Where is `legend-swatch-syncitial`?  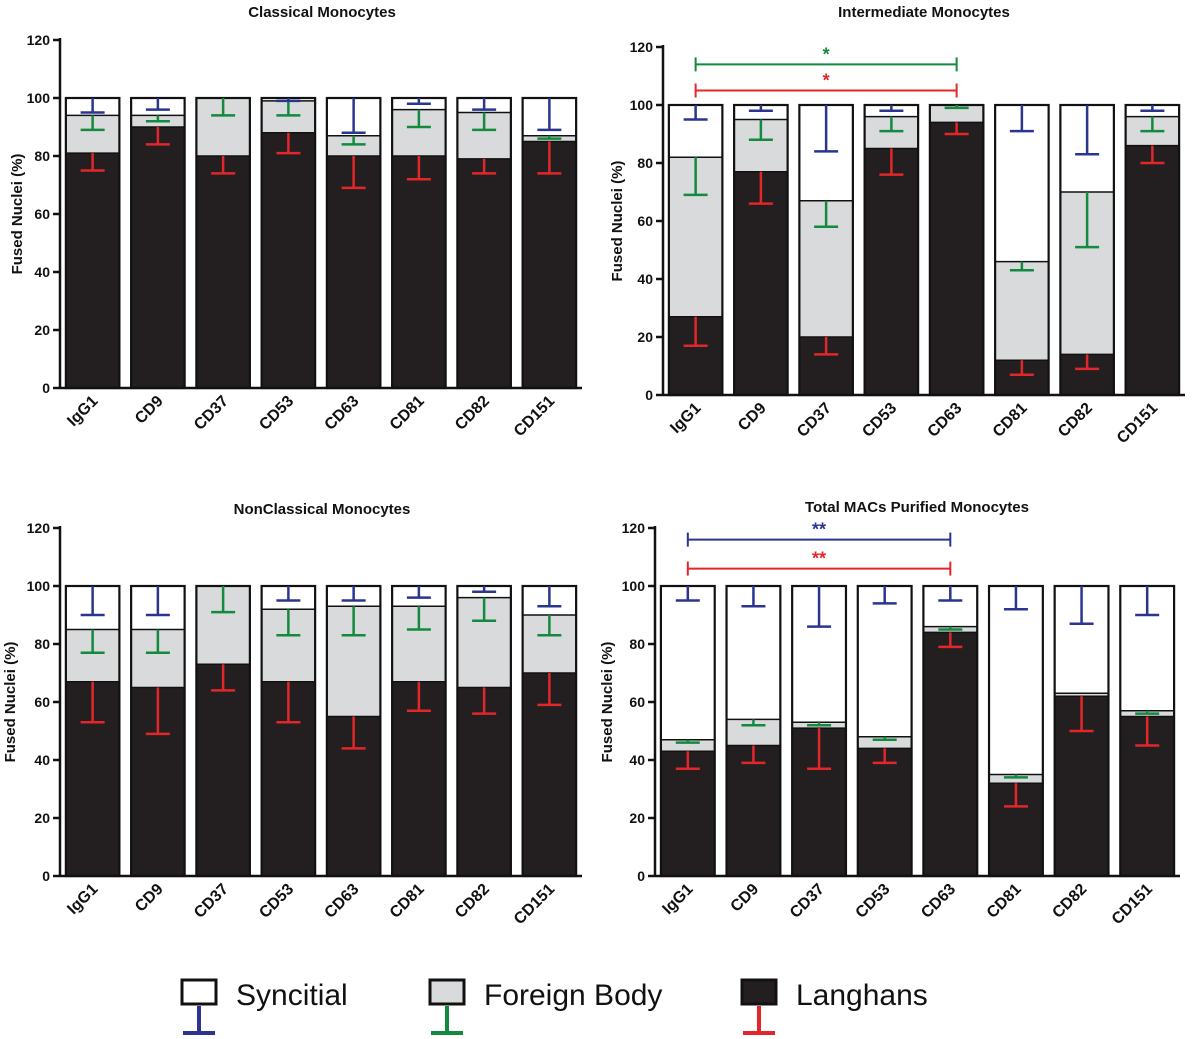
legend-swatch-syncitial is located at coordinates (199, 992).